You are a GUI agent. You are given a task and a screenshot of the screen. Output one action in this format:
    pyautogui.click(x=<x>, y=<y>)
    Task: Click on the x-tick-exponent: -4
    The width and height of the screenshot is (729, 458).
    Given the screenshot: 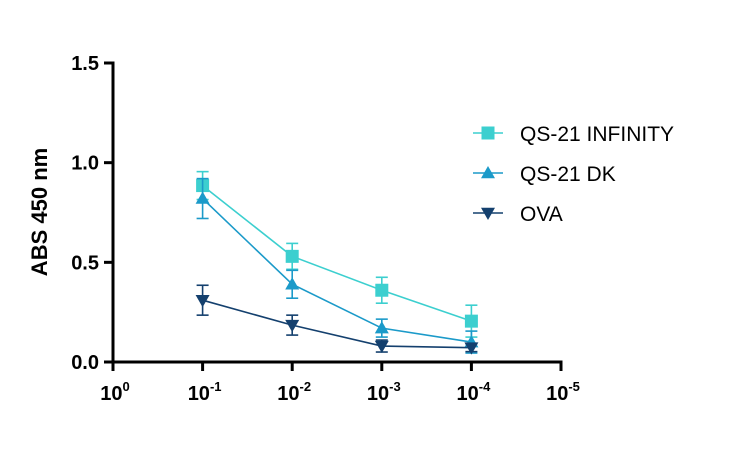 What is the action you would take?
    pyautogui.click(x=485, y=386)
    